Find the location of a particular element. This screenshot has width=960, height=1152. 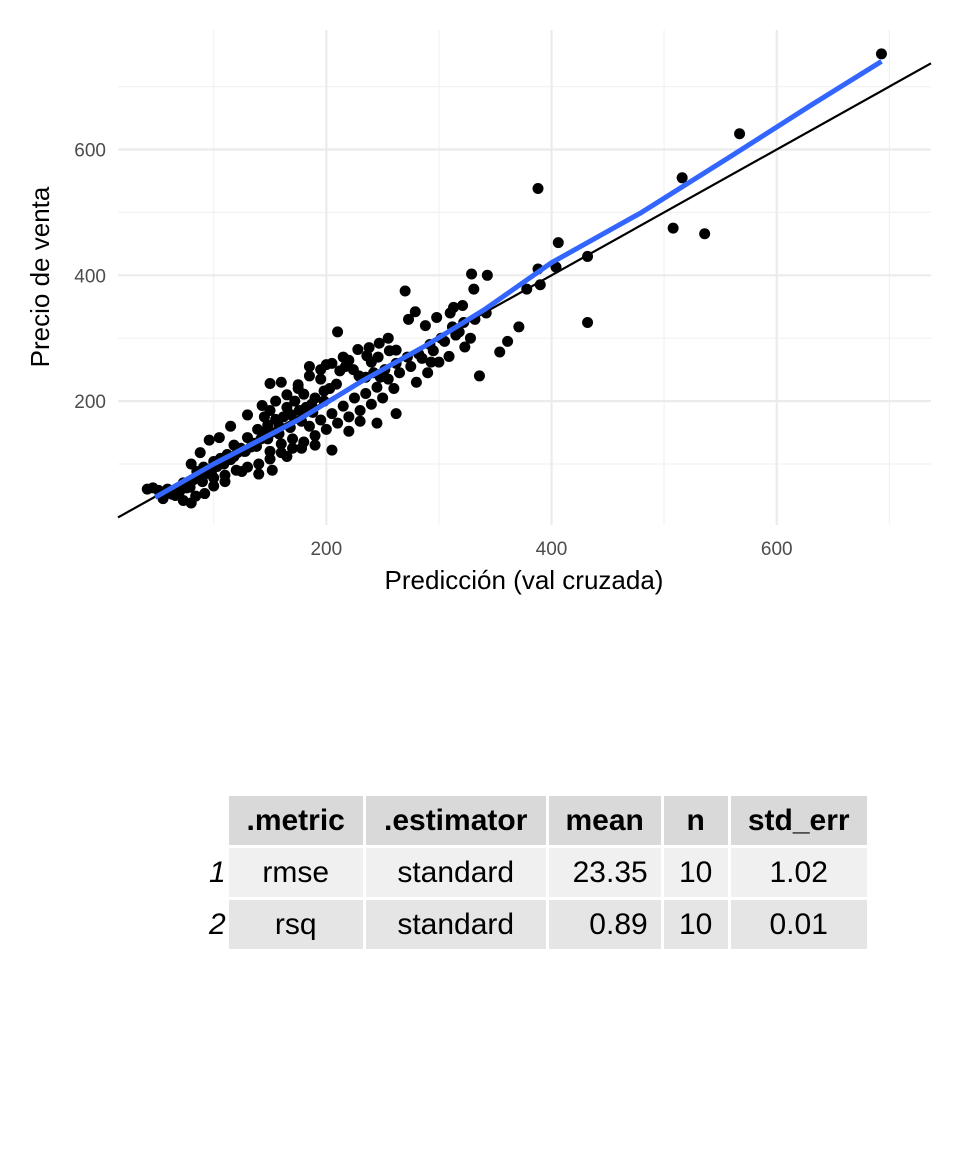

column-header: .estimator is located at coordinates (455, 820).